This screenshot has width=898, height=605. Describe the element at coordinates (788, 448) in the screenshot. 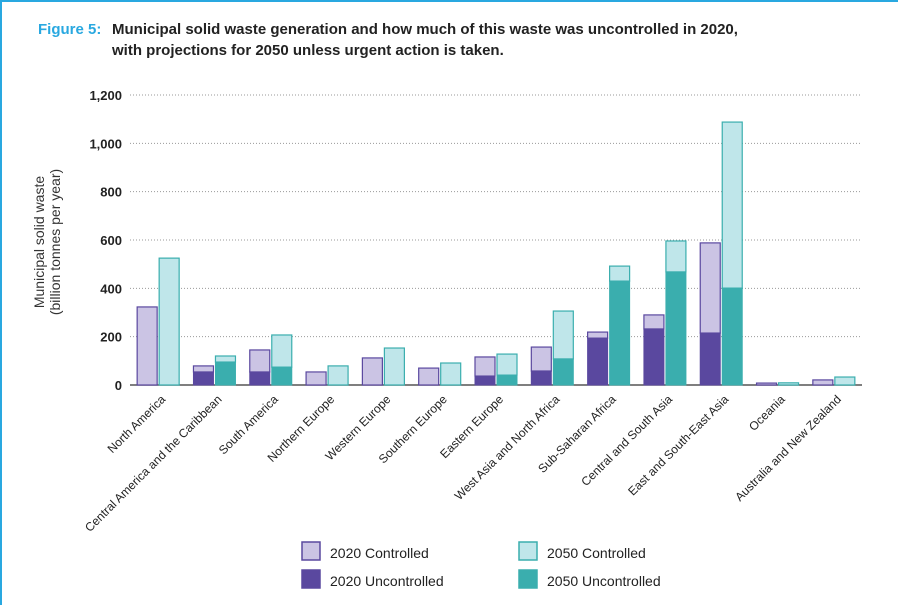

I see `x-tick-label: Australia and New Zealand` at that location.